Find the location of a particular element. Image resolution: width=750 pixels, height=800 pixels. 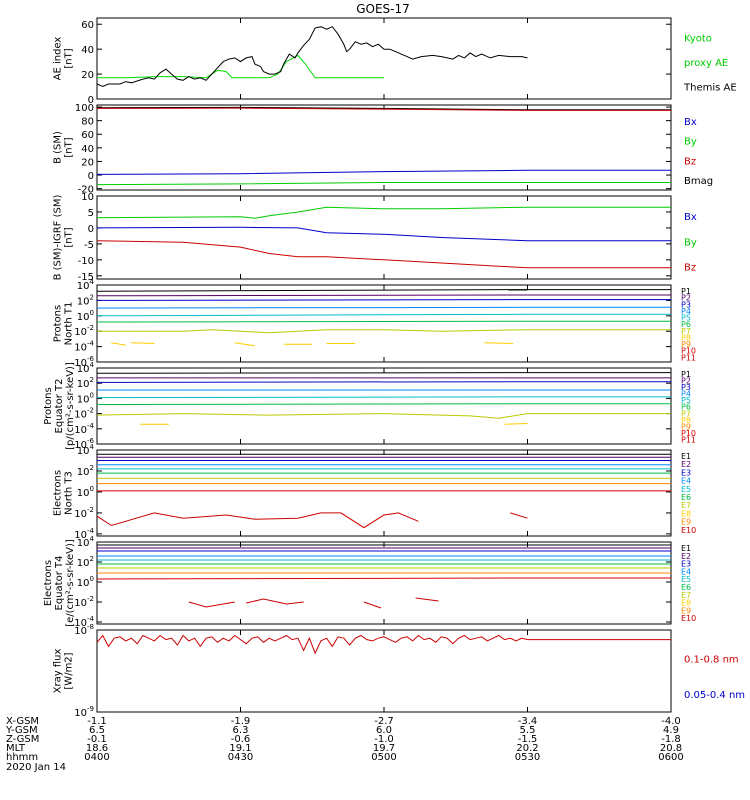

x-axis-value: -3.4 is located at coordinates (528, 721).